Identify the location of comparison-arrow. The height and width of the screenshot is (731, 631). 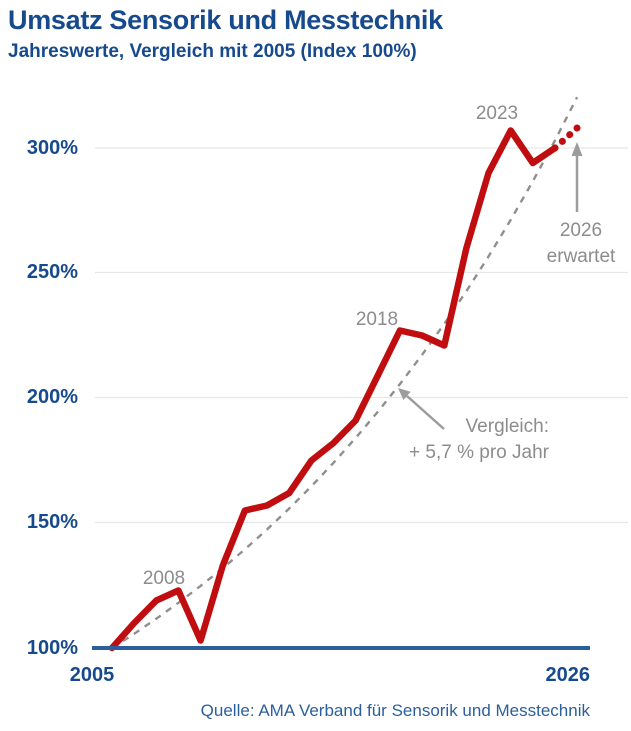
(421, 409).